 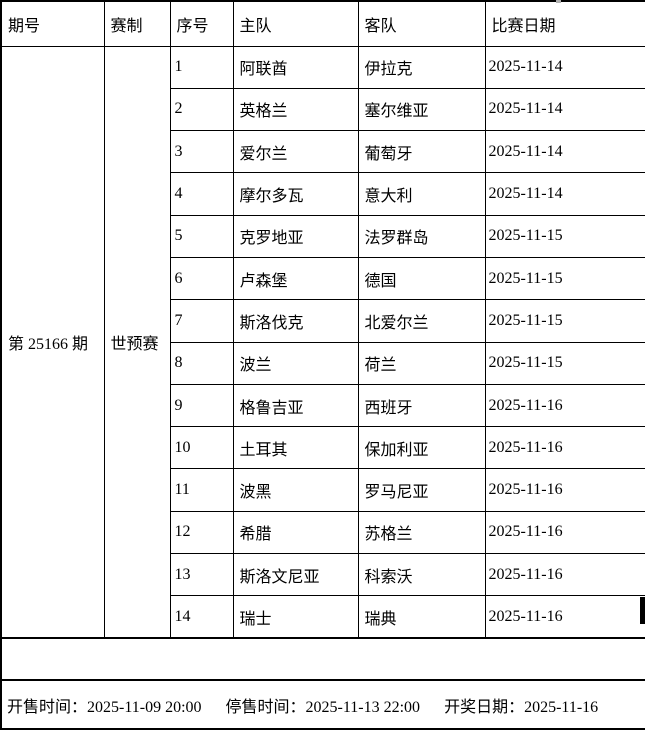 I want to click on header-away-team: 客队, so click(x=421, y=23).